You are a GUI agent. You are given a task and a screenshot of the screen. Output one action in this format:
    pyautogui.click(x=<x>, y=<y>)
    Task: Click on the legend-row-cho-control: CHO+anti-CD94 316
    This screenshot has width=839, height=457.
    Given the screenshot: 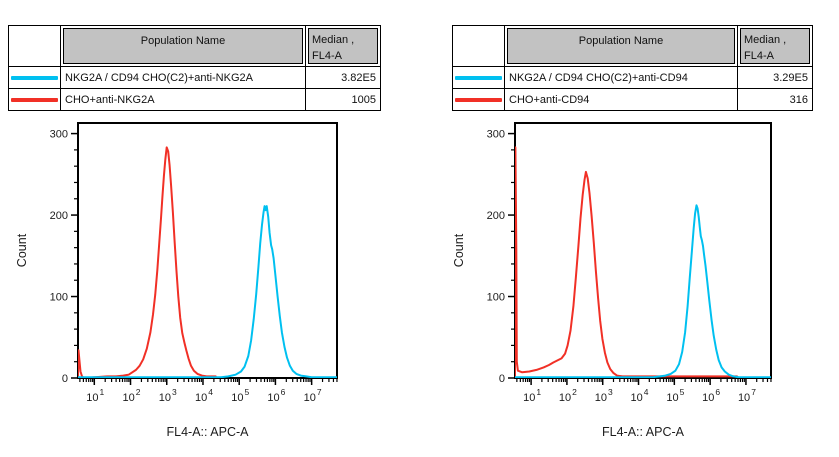 What is the action you would take?
    pyautogui.click(x=632, y=99)
    